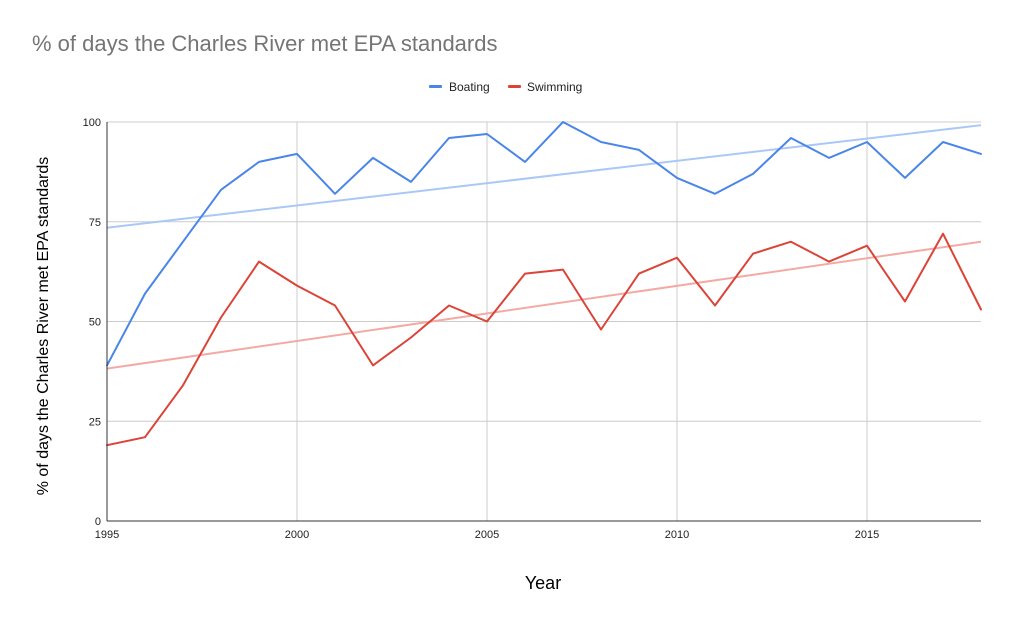  Describe the element at coordinates (505, 87) in the screenshot. I see `legend: Boating Swimming` at that location.